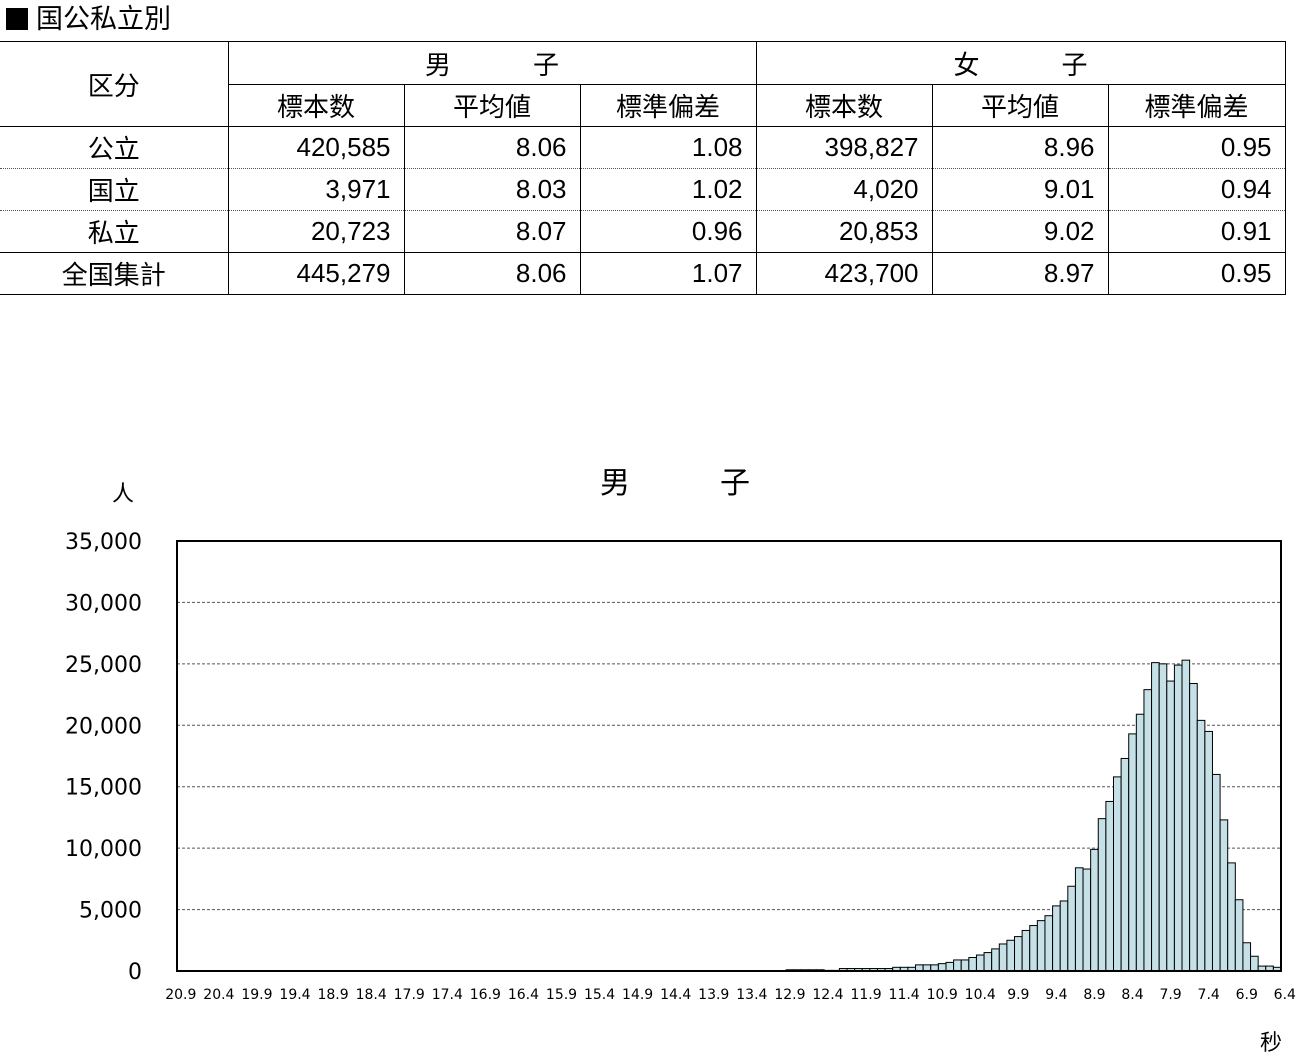 Image resolution: width=1297 pixels, height=1057 pixels. I want to click on x-tick-label: 16.9, so click(485, 995).